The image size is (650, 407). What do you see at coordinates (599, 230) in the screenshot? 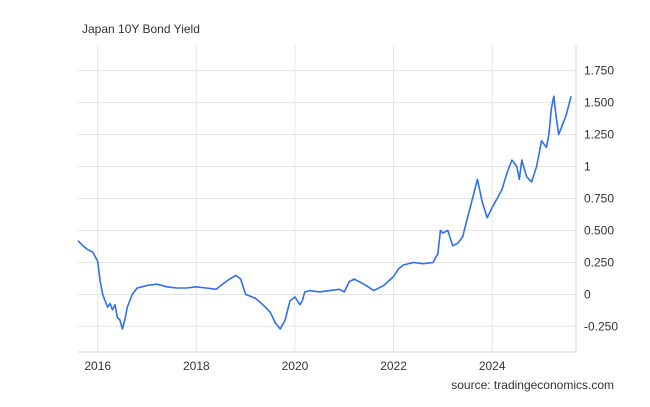
I see `y-tick-label: 0.500` at bounding box center [599, 230].